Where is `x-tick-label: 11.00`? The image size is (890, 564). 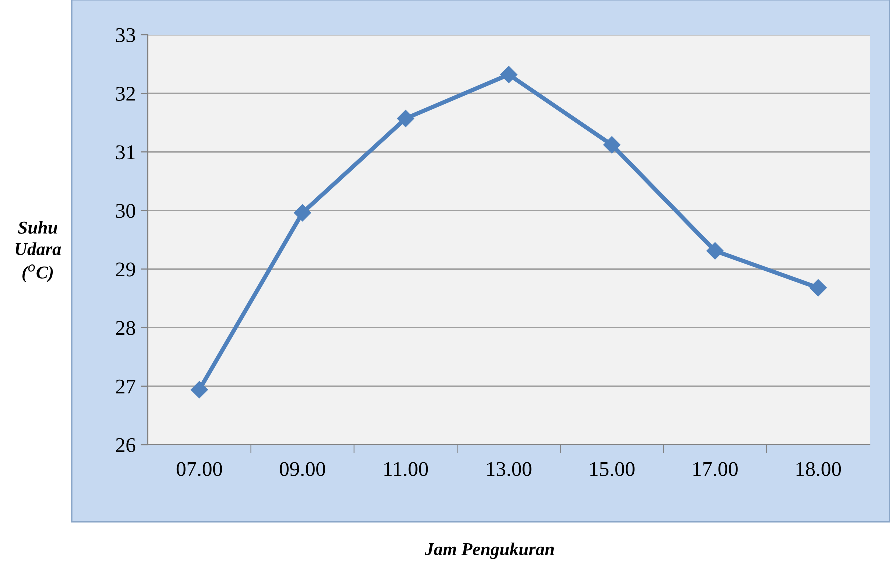
x-tick-label: 11.00 is located at coordinates (406, 469).